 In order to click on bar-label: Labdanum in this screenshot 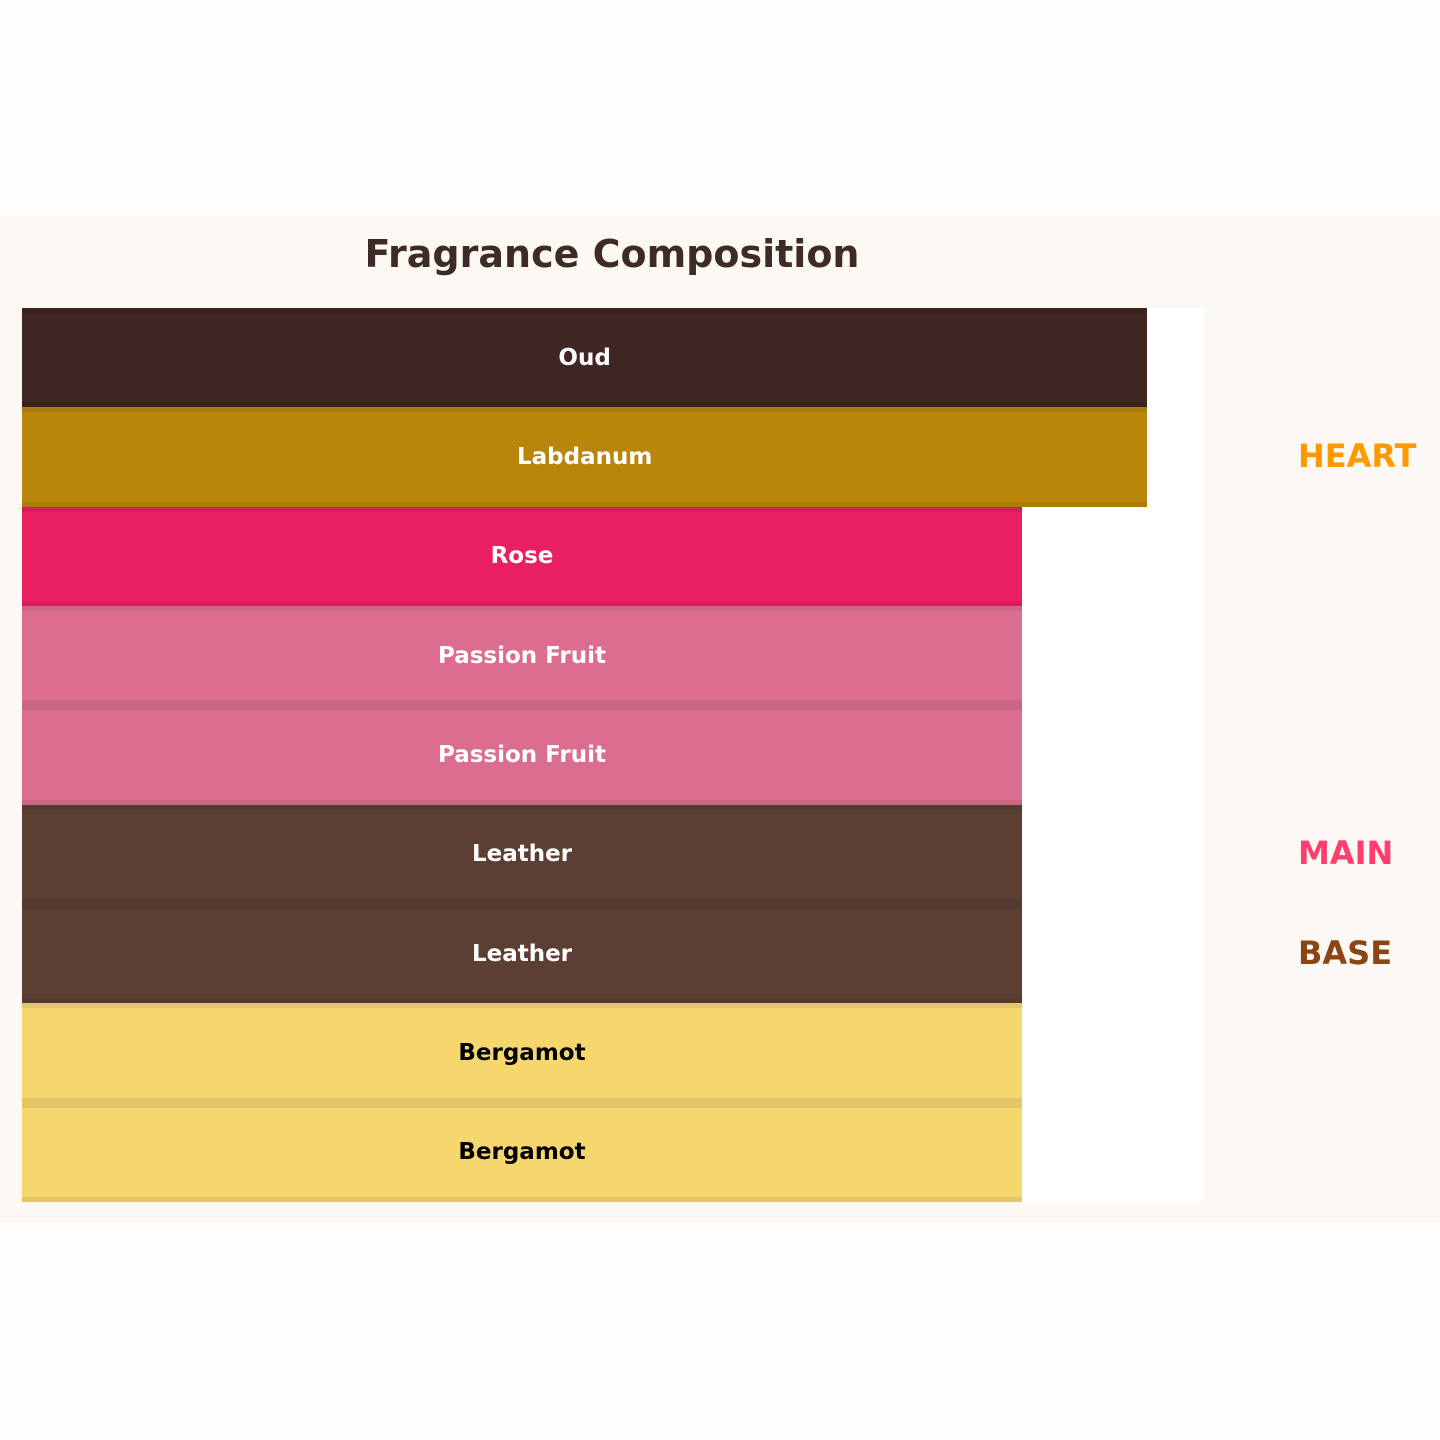, I will do `click(584, 456)`.